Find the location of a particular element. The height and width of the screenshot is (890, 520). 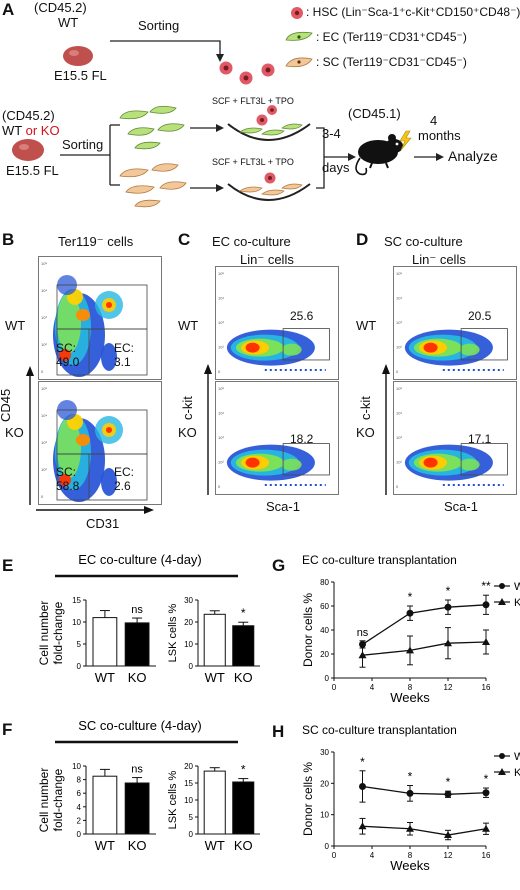

sc-cells-group is located at coordinates (153, 185).